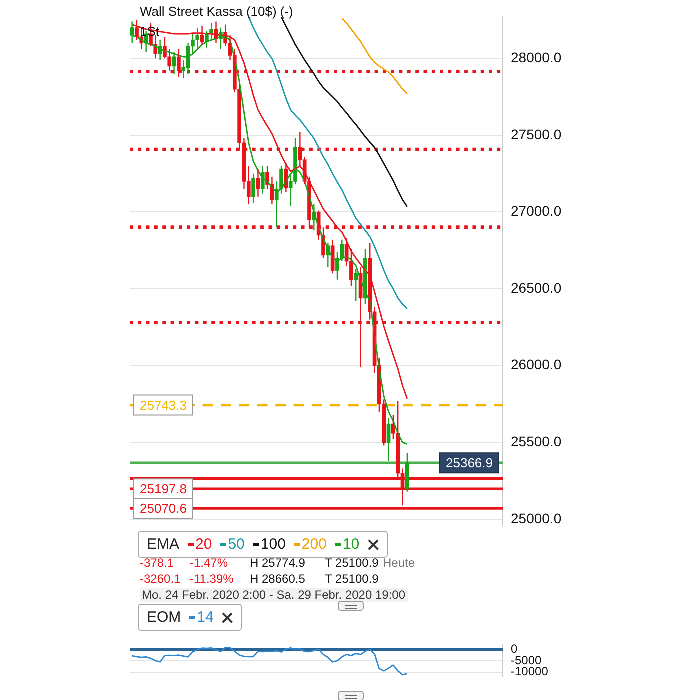  What do you see at coordinates (470, 463) in the screenshot?
I see `ref-line-label: 25366.9` at bounding box center [470, 463].